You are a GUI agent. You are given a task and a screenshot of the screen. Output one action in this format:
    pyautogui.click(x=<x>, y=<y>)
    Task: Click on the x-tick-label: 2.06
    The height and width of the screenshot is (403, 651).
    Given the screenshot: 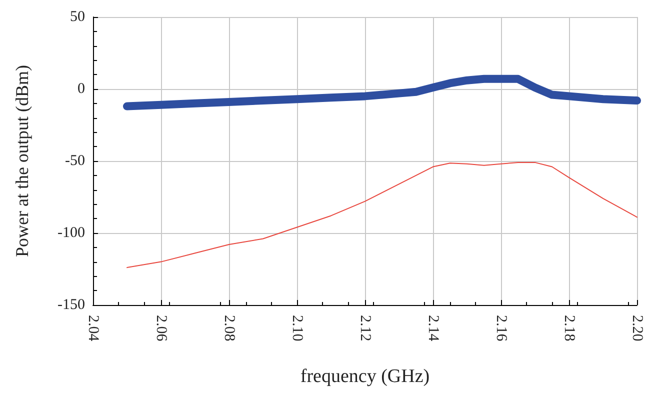 What is the action you would take?
    pyautogui.click(x=161, y=328)
    